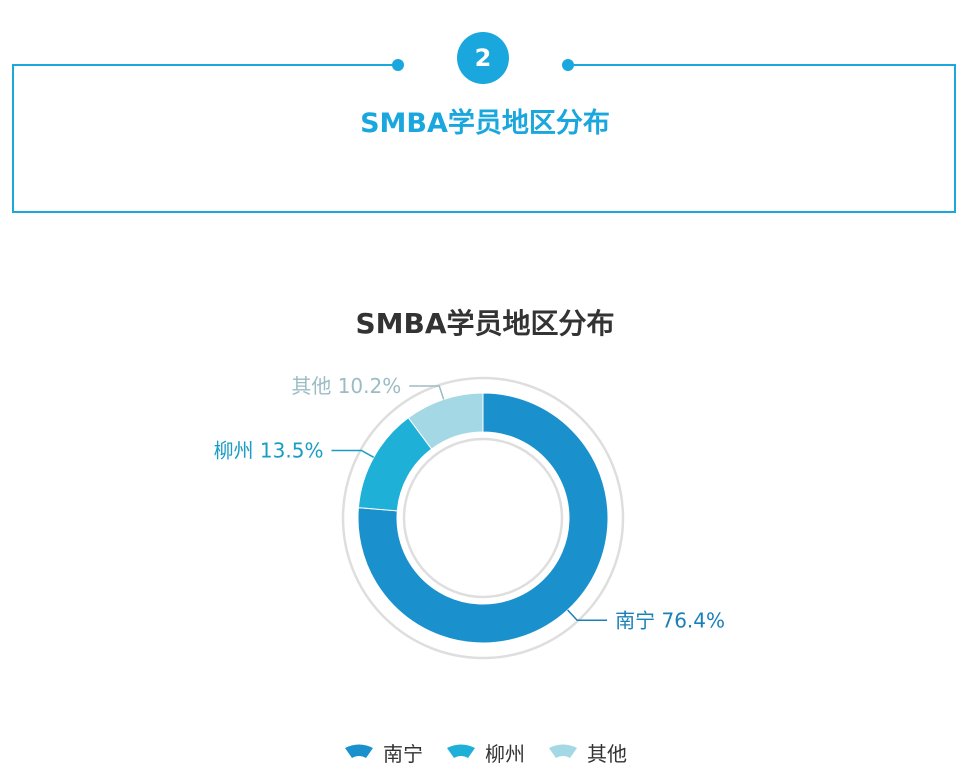 This screenshot has width=970, height=777. What do you see at coordinates (398, 65) in the screenshot?
I see `frame-left-dot` at bounding box center [398, 65].